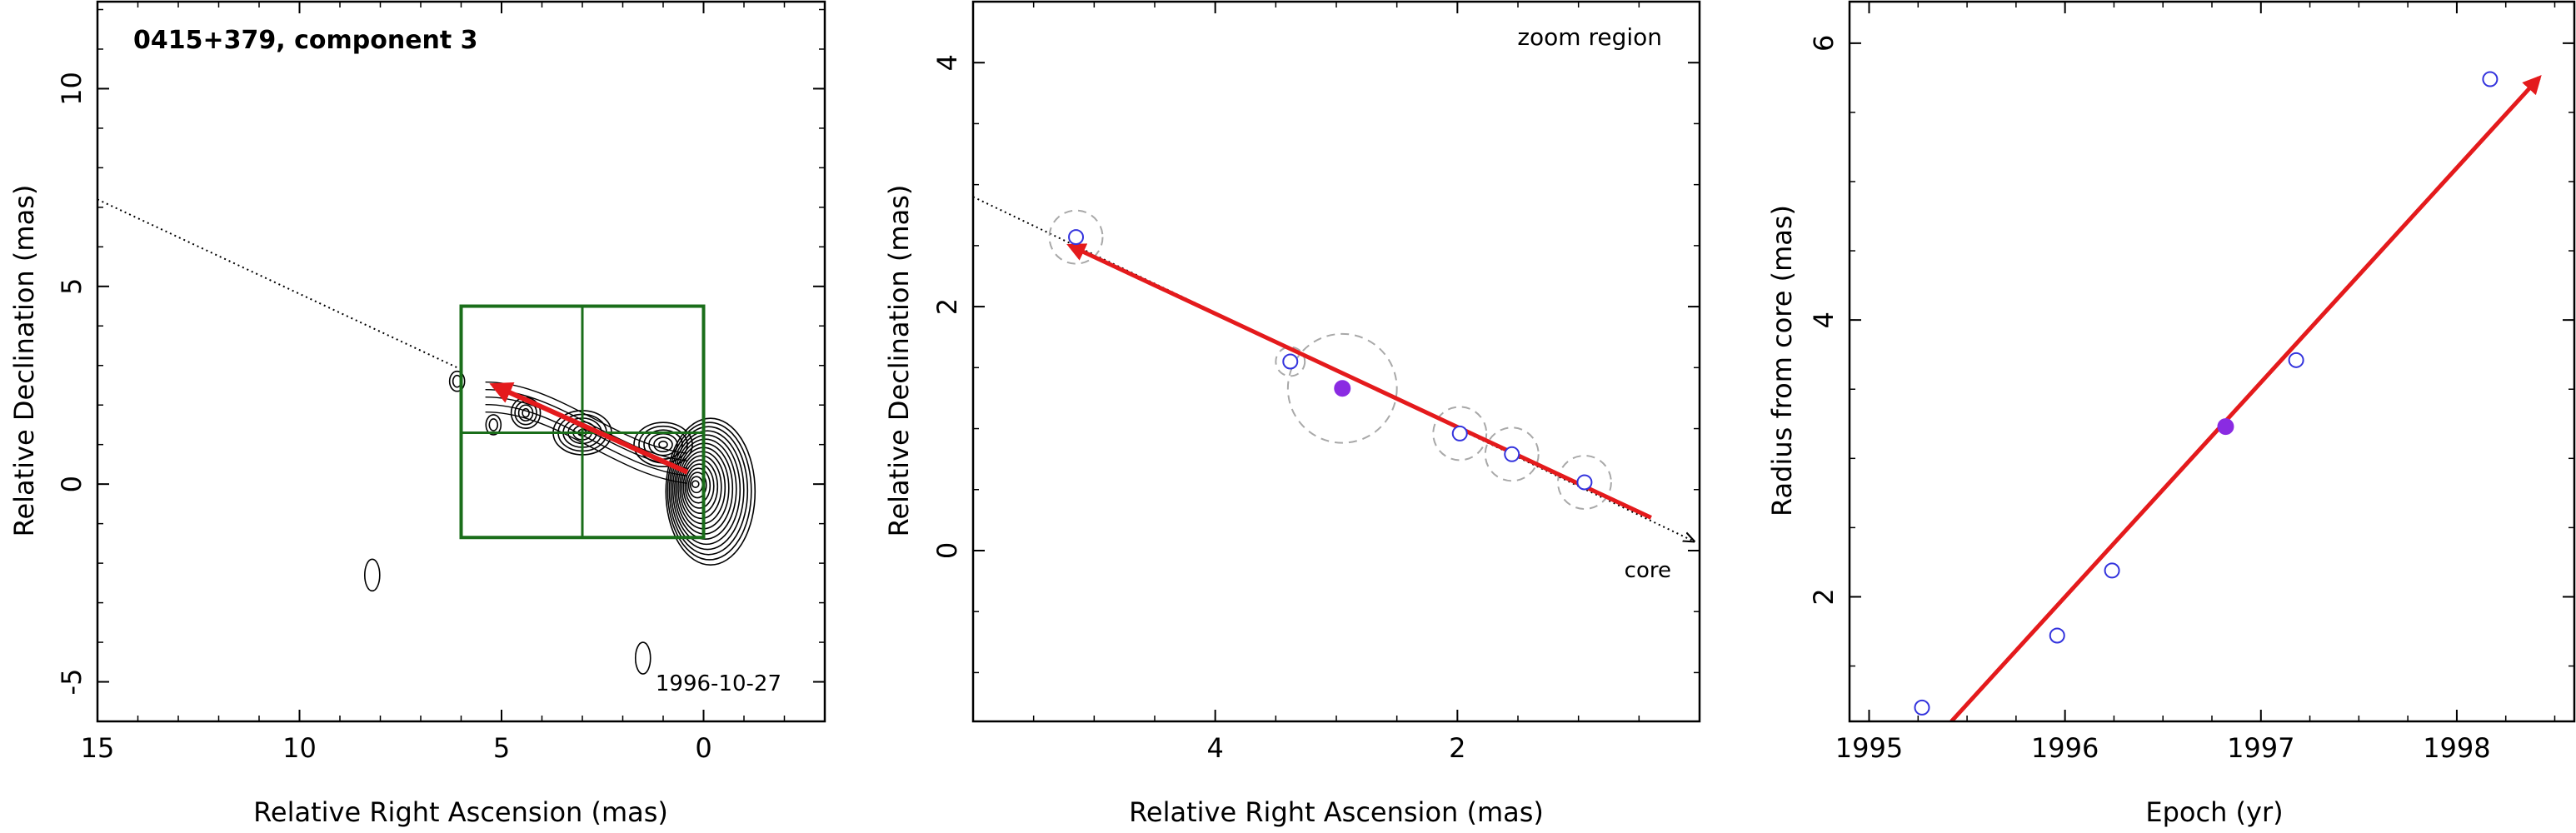 The width and height of the screenshot is (2576, 833). What do you see at coordinates (501, 748) in the screenshot?
I see `map-x-tick-label: 5` at bounding box center [501, 748].